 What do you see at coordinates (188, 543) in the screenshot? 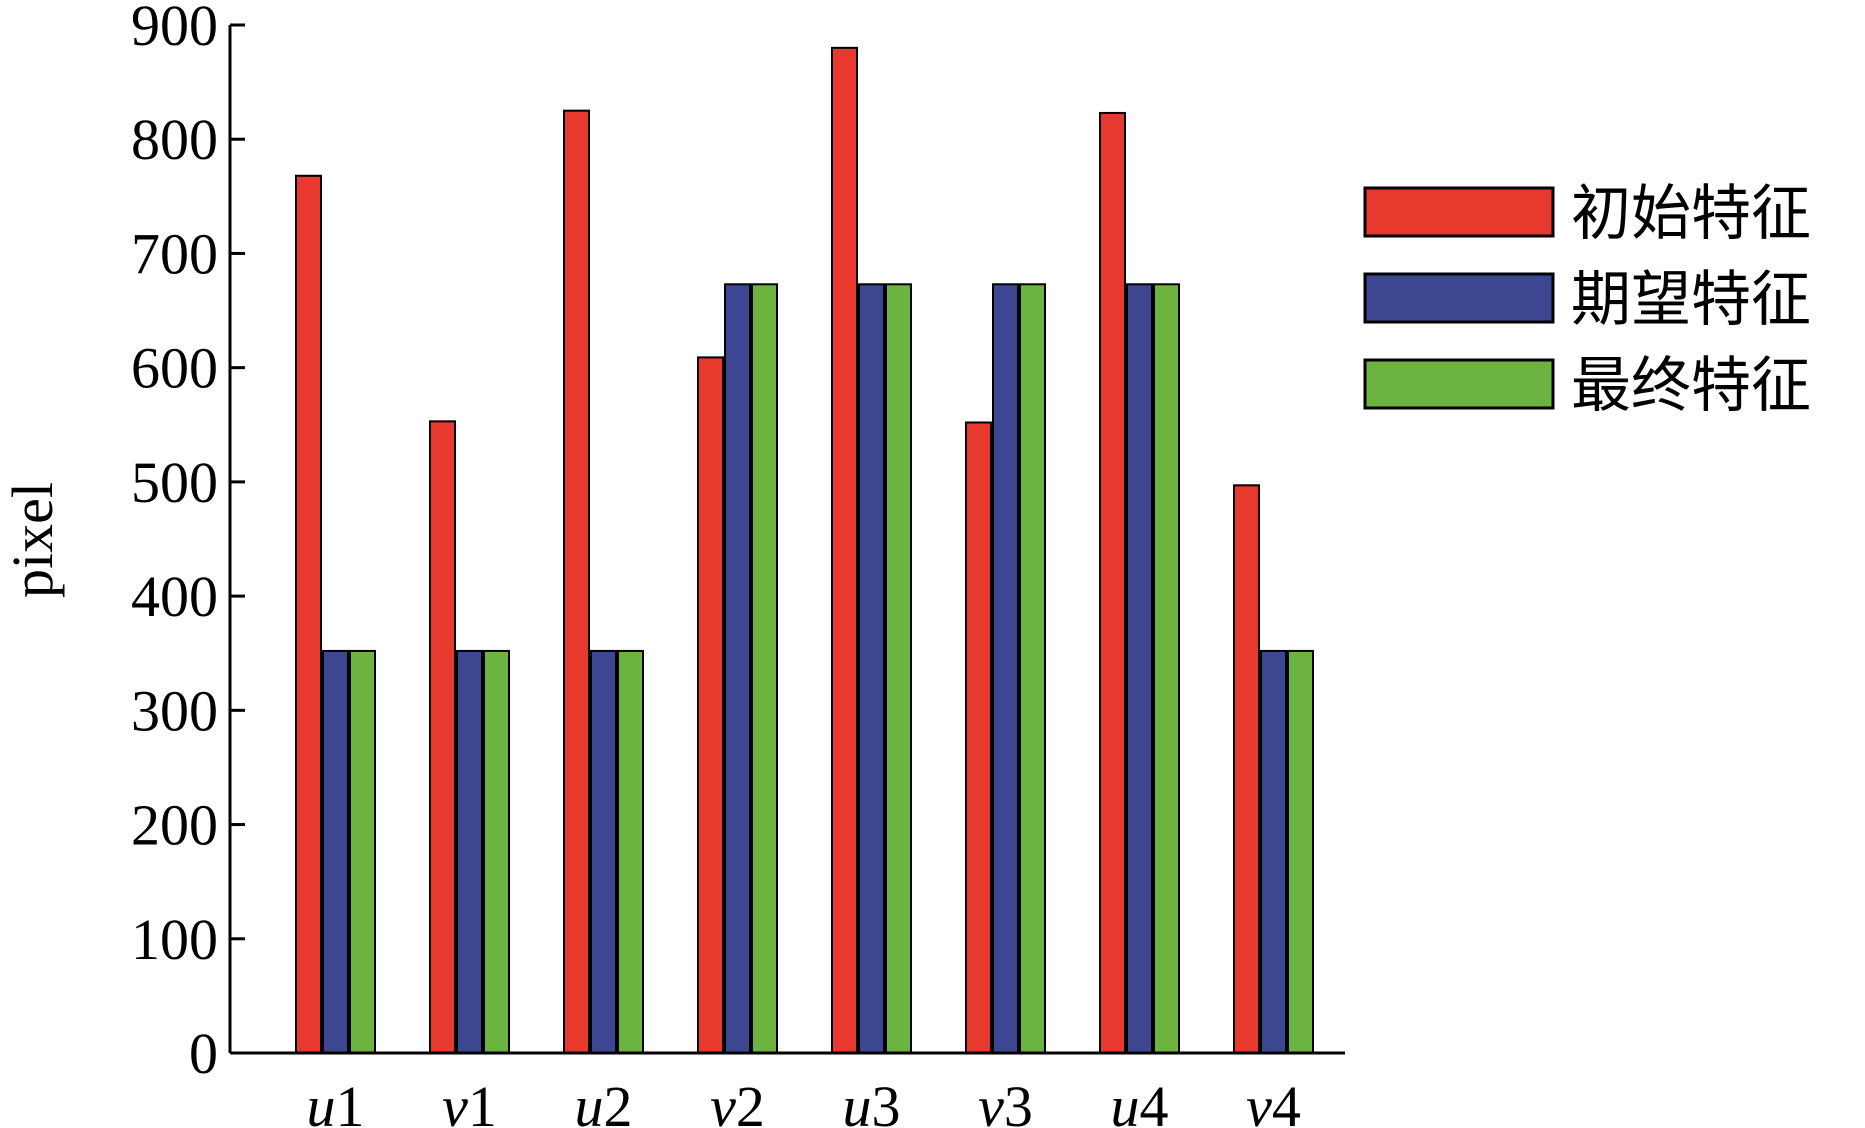
I see `y-ticks: 0 100 200 300 400 500 600 700 800 900` at bounding box center [188, 543].